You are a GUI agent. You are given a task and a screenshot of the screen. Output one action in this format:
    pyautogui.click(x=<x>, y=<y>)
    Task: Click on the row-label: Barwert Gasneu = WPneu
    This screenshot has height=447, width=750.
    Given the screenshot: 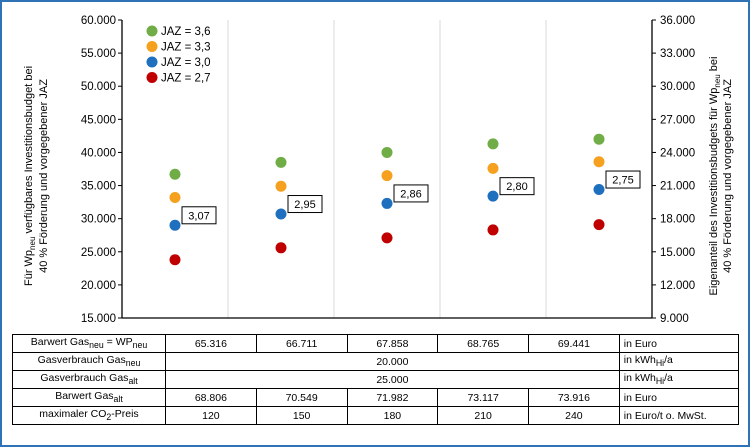 What is the action you would take?
    pyautogui.click(x=89, y=343)
    